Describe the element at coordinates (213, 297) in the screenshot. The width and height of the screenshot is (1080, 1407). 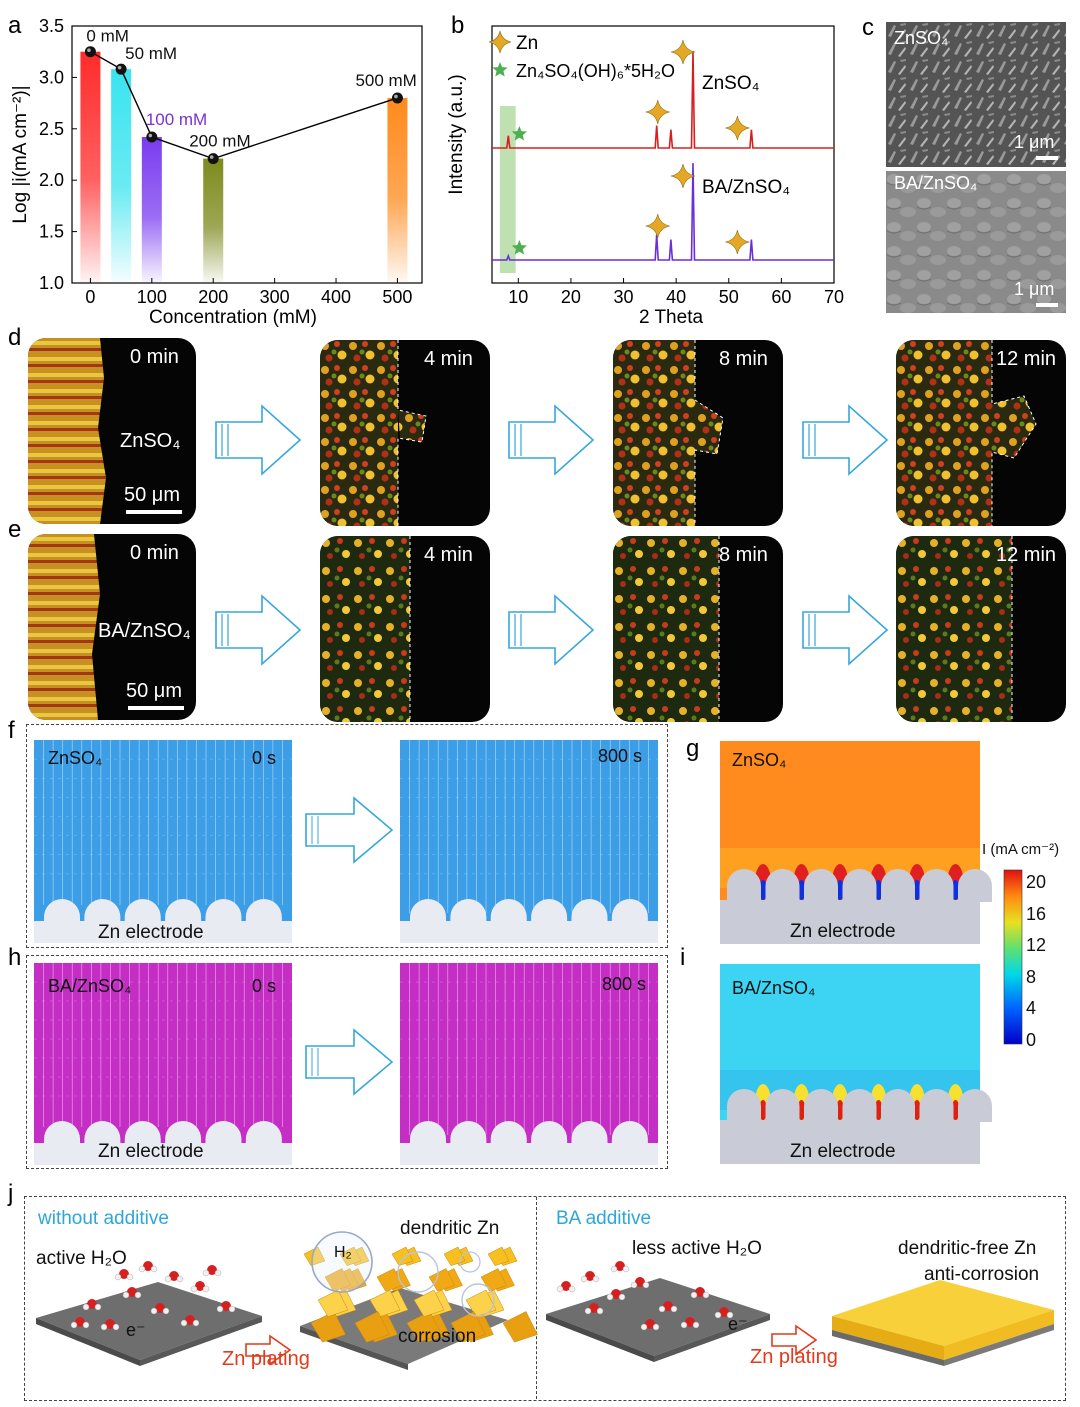
I see `x-tick-label: 200` at that location.